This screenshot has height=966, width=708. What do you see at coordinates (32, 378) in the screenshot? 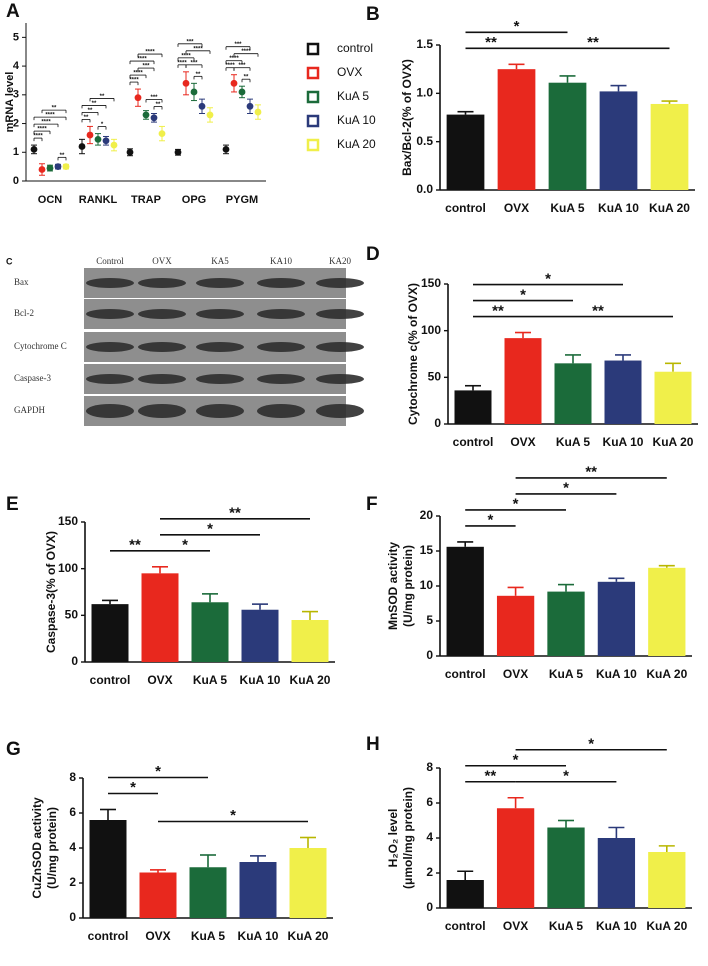
I see `blot-row-label: Caspase-3` at bounding box center [32, 378].